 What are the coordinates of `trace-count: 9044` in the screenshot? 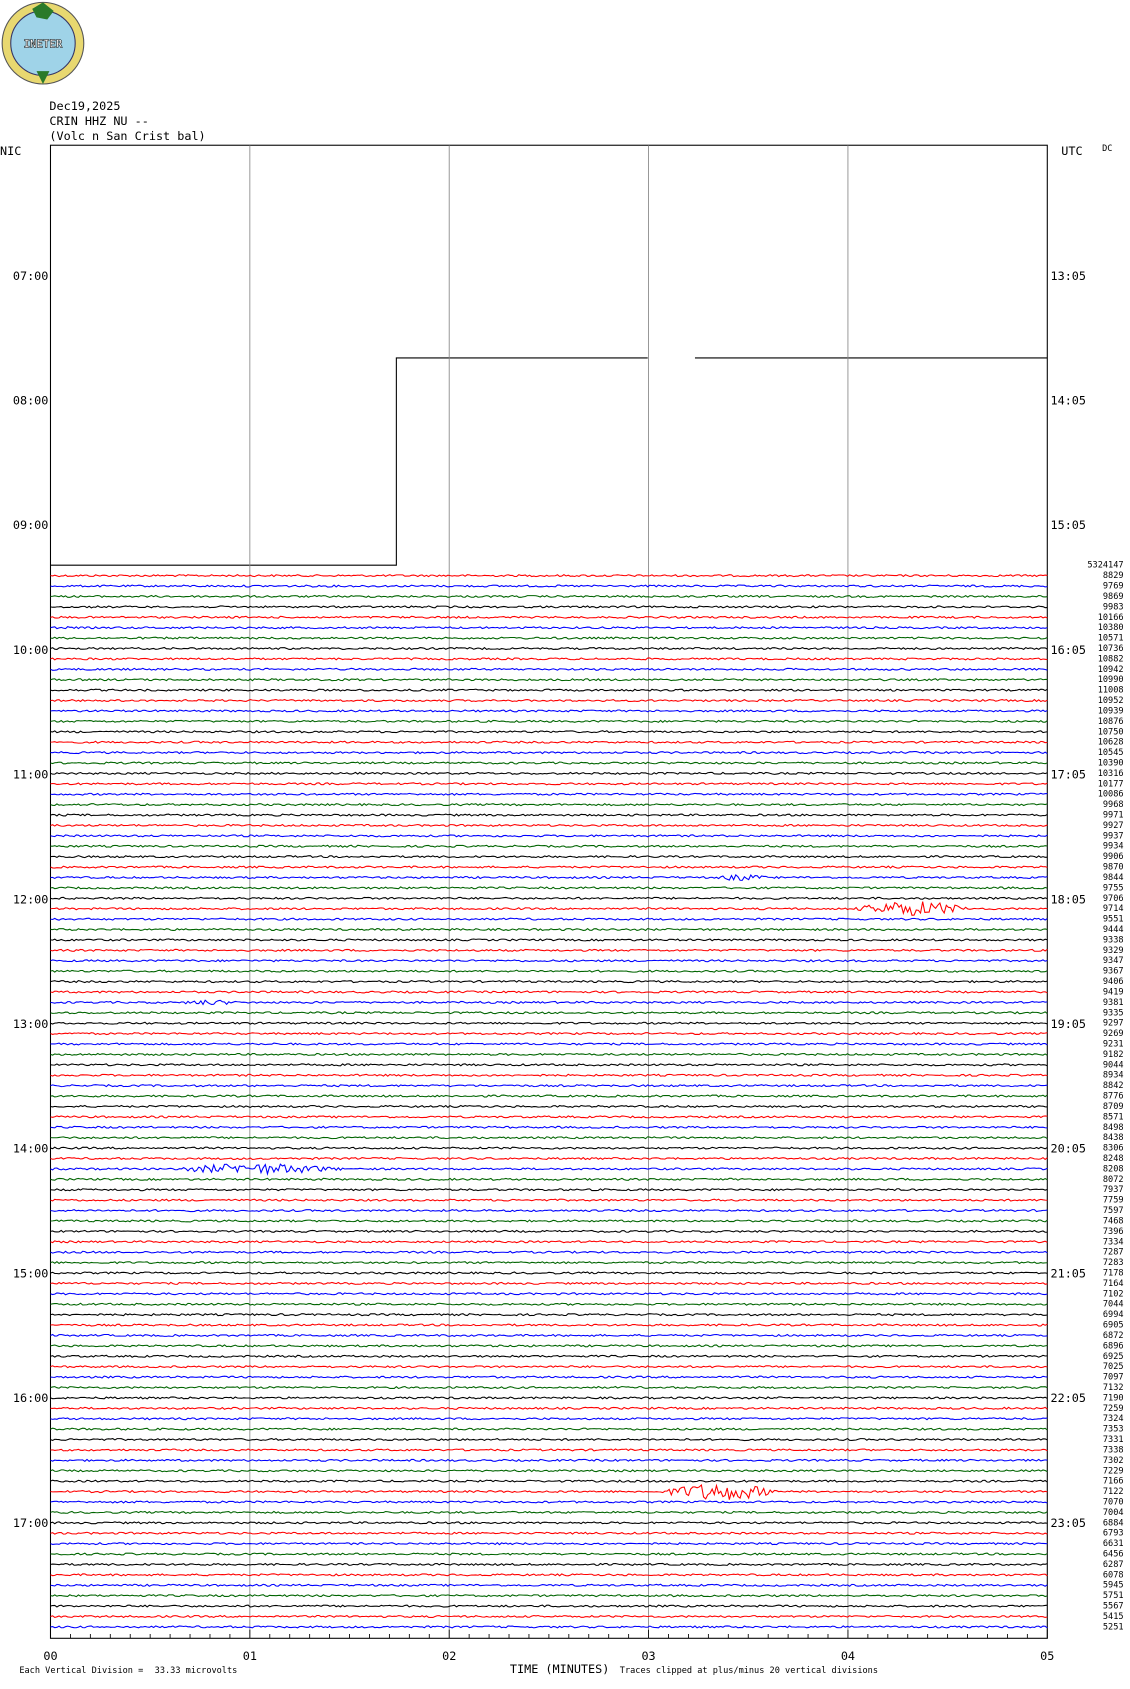 It's located at (1113, 1065).